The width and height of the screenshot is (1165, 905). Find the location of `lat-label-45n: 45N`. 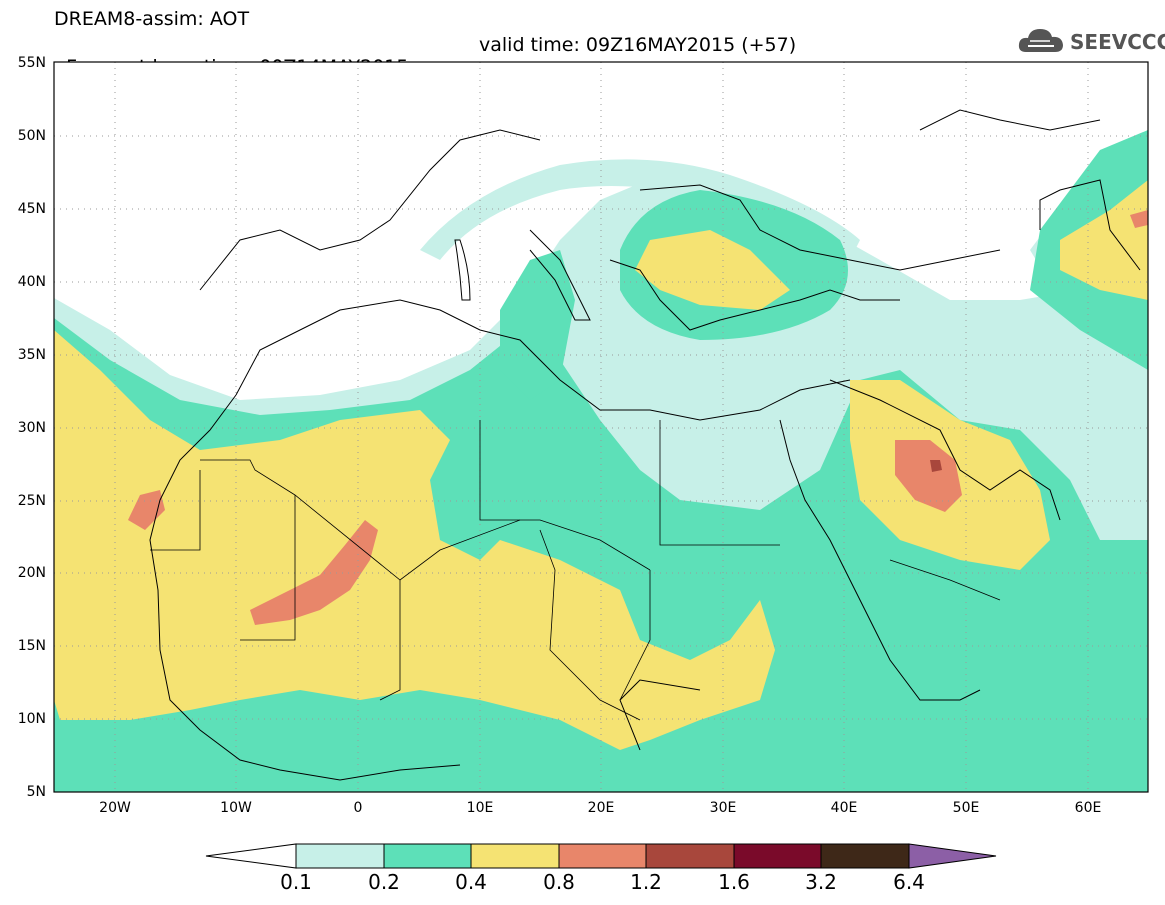

lat-label-45n: 45N is located at coordinates (31, 209).